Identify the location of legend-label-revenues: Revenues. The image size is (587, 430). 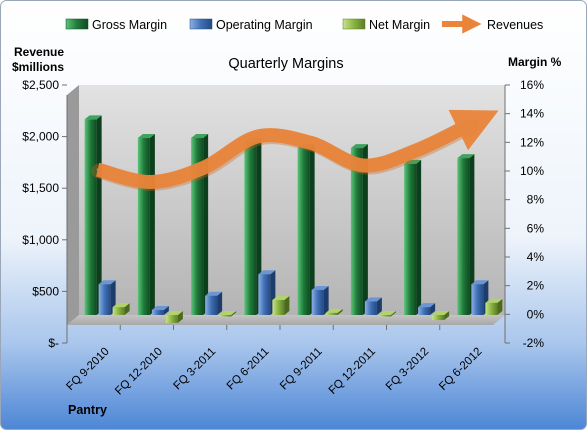
(515, 25).